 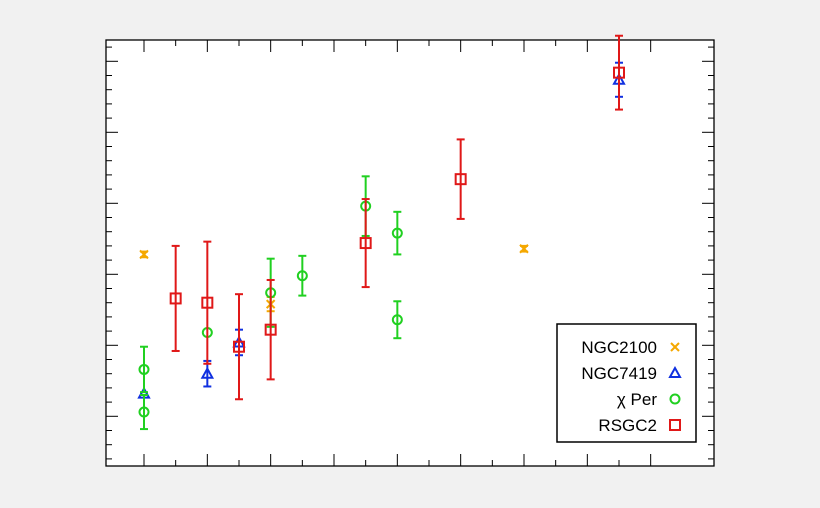 What do you see at coordinates (619, 373) in the screenshot?
I see `legend-label: NGC7419` at bounding box center [619, 373].